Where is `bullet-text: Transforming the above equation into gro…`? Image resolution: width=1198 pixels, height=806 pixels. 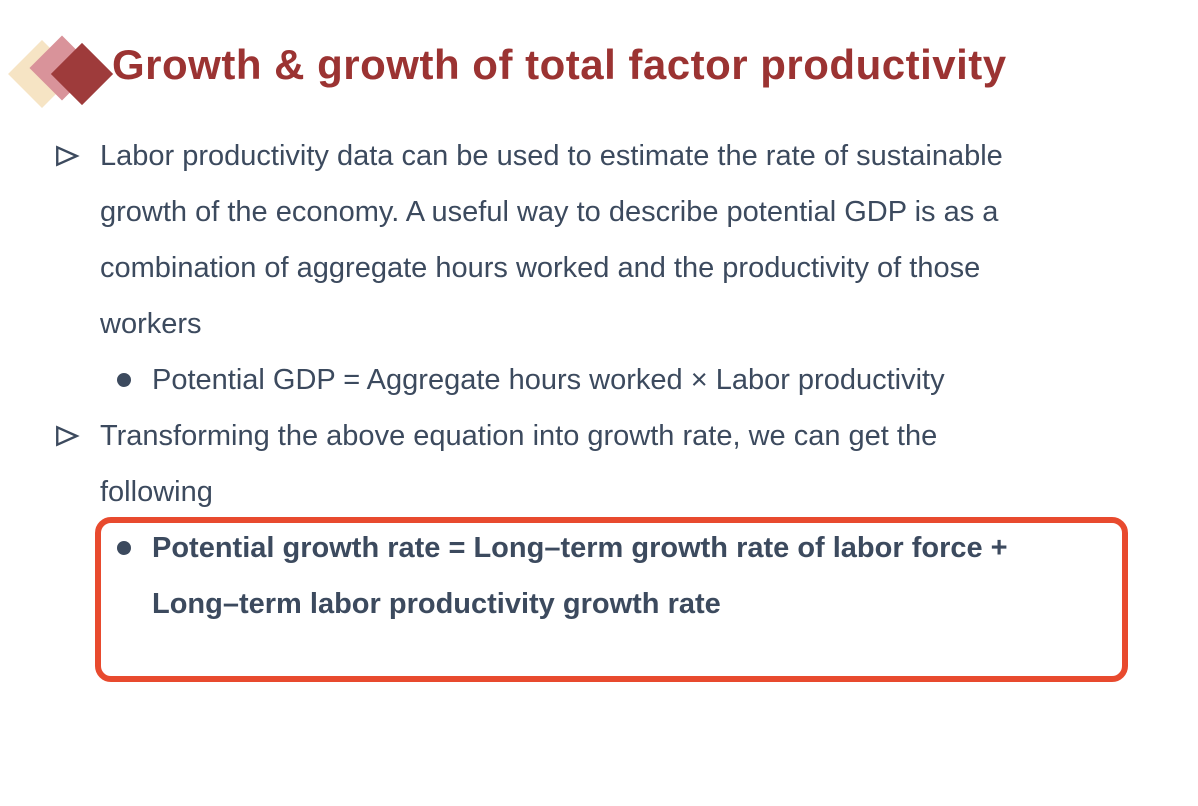 bullet-text: Transforming the above equation into gro… is located at coordinates (519, 435).